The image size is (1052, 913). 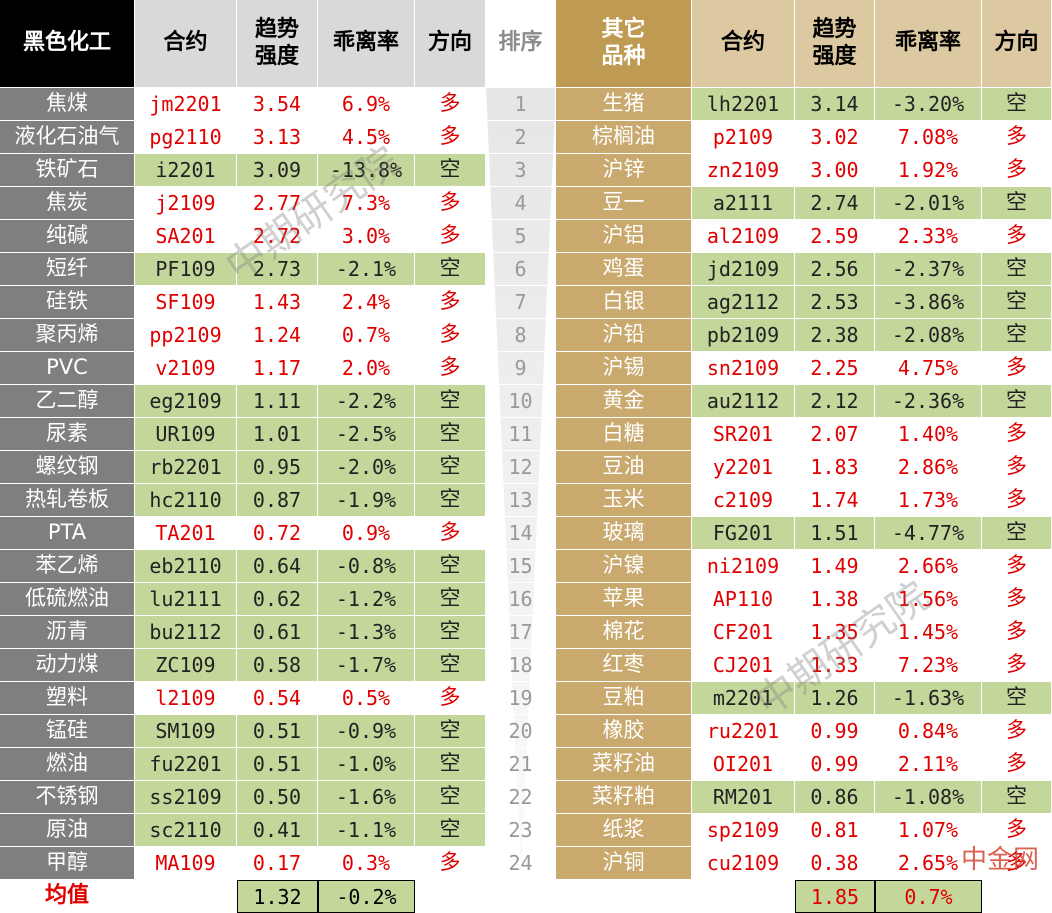 What do you see at coordinates (743, 236) in the screenshot?
I see `data-cell: al2109` at bounding box center [743, 236].